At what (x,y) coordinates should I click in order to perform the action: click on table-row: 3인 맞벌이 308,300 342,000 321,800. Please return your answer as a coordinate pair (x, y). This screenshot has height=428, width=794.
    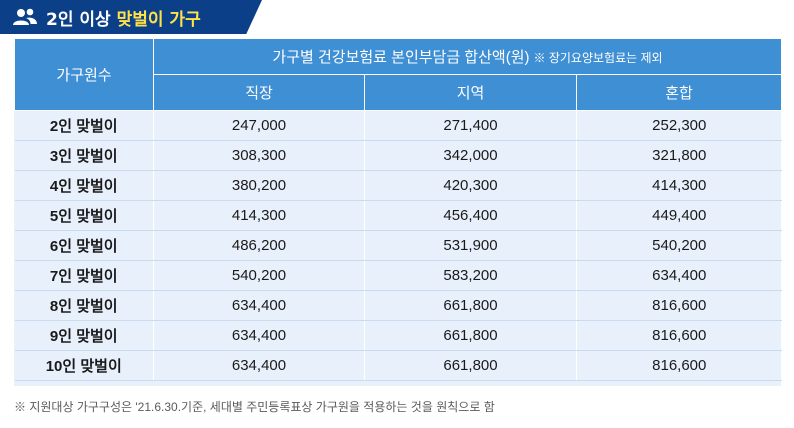
    Looking at the image, I should click on (398, 155).